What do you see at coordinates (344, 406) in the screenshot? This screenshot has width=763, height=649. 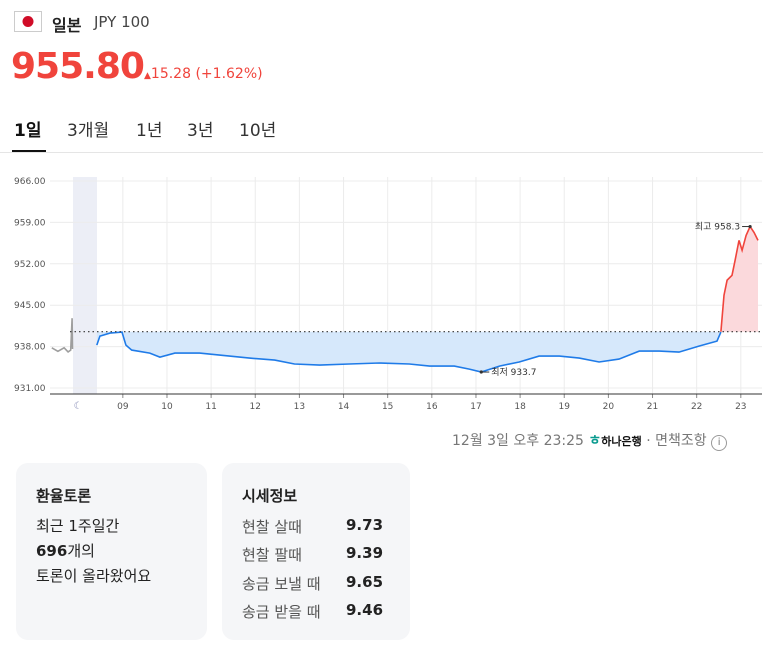 I see `x-tick-label: 14` at bounding box center [344, 406].